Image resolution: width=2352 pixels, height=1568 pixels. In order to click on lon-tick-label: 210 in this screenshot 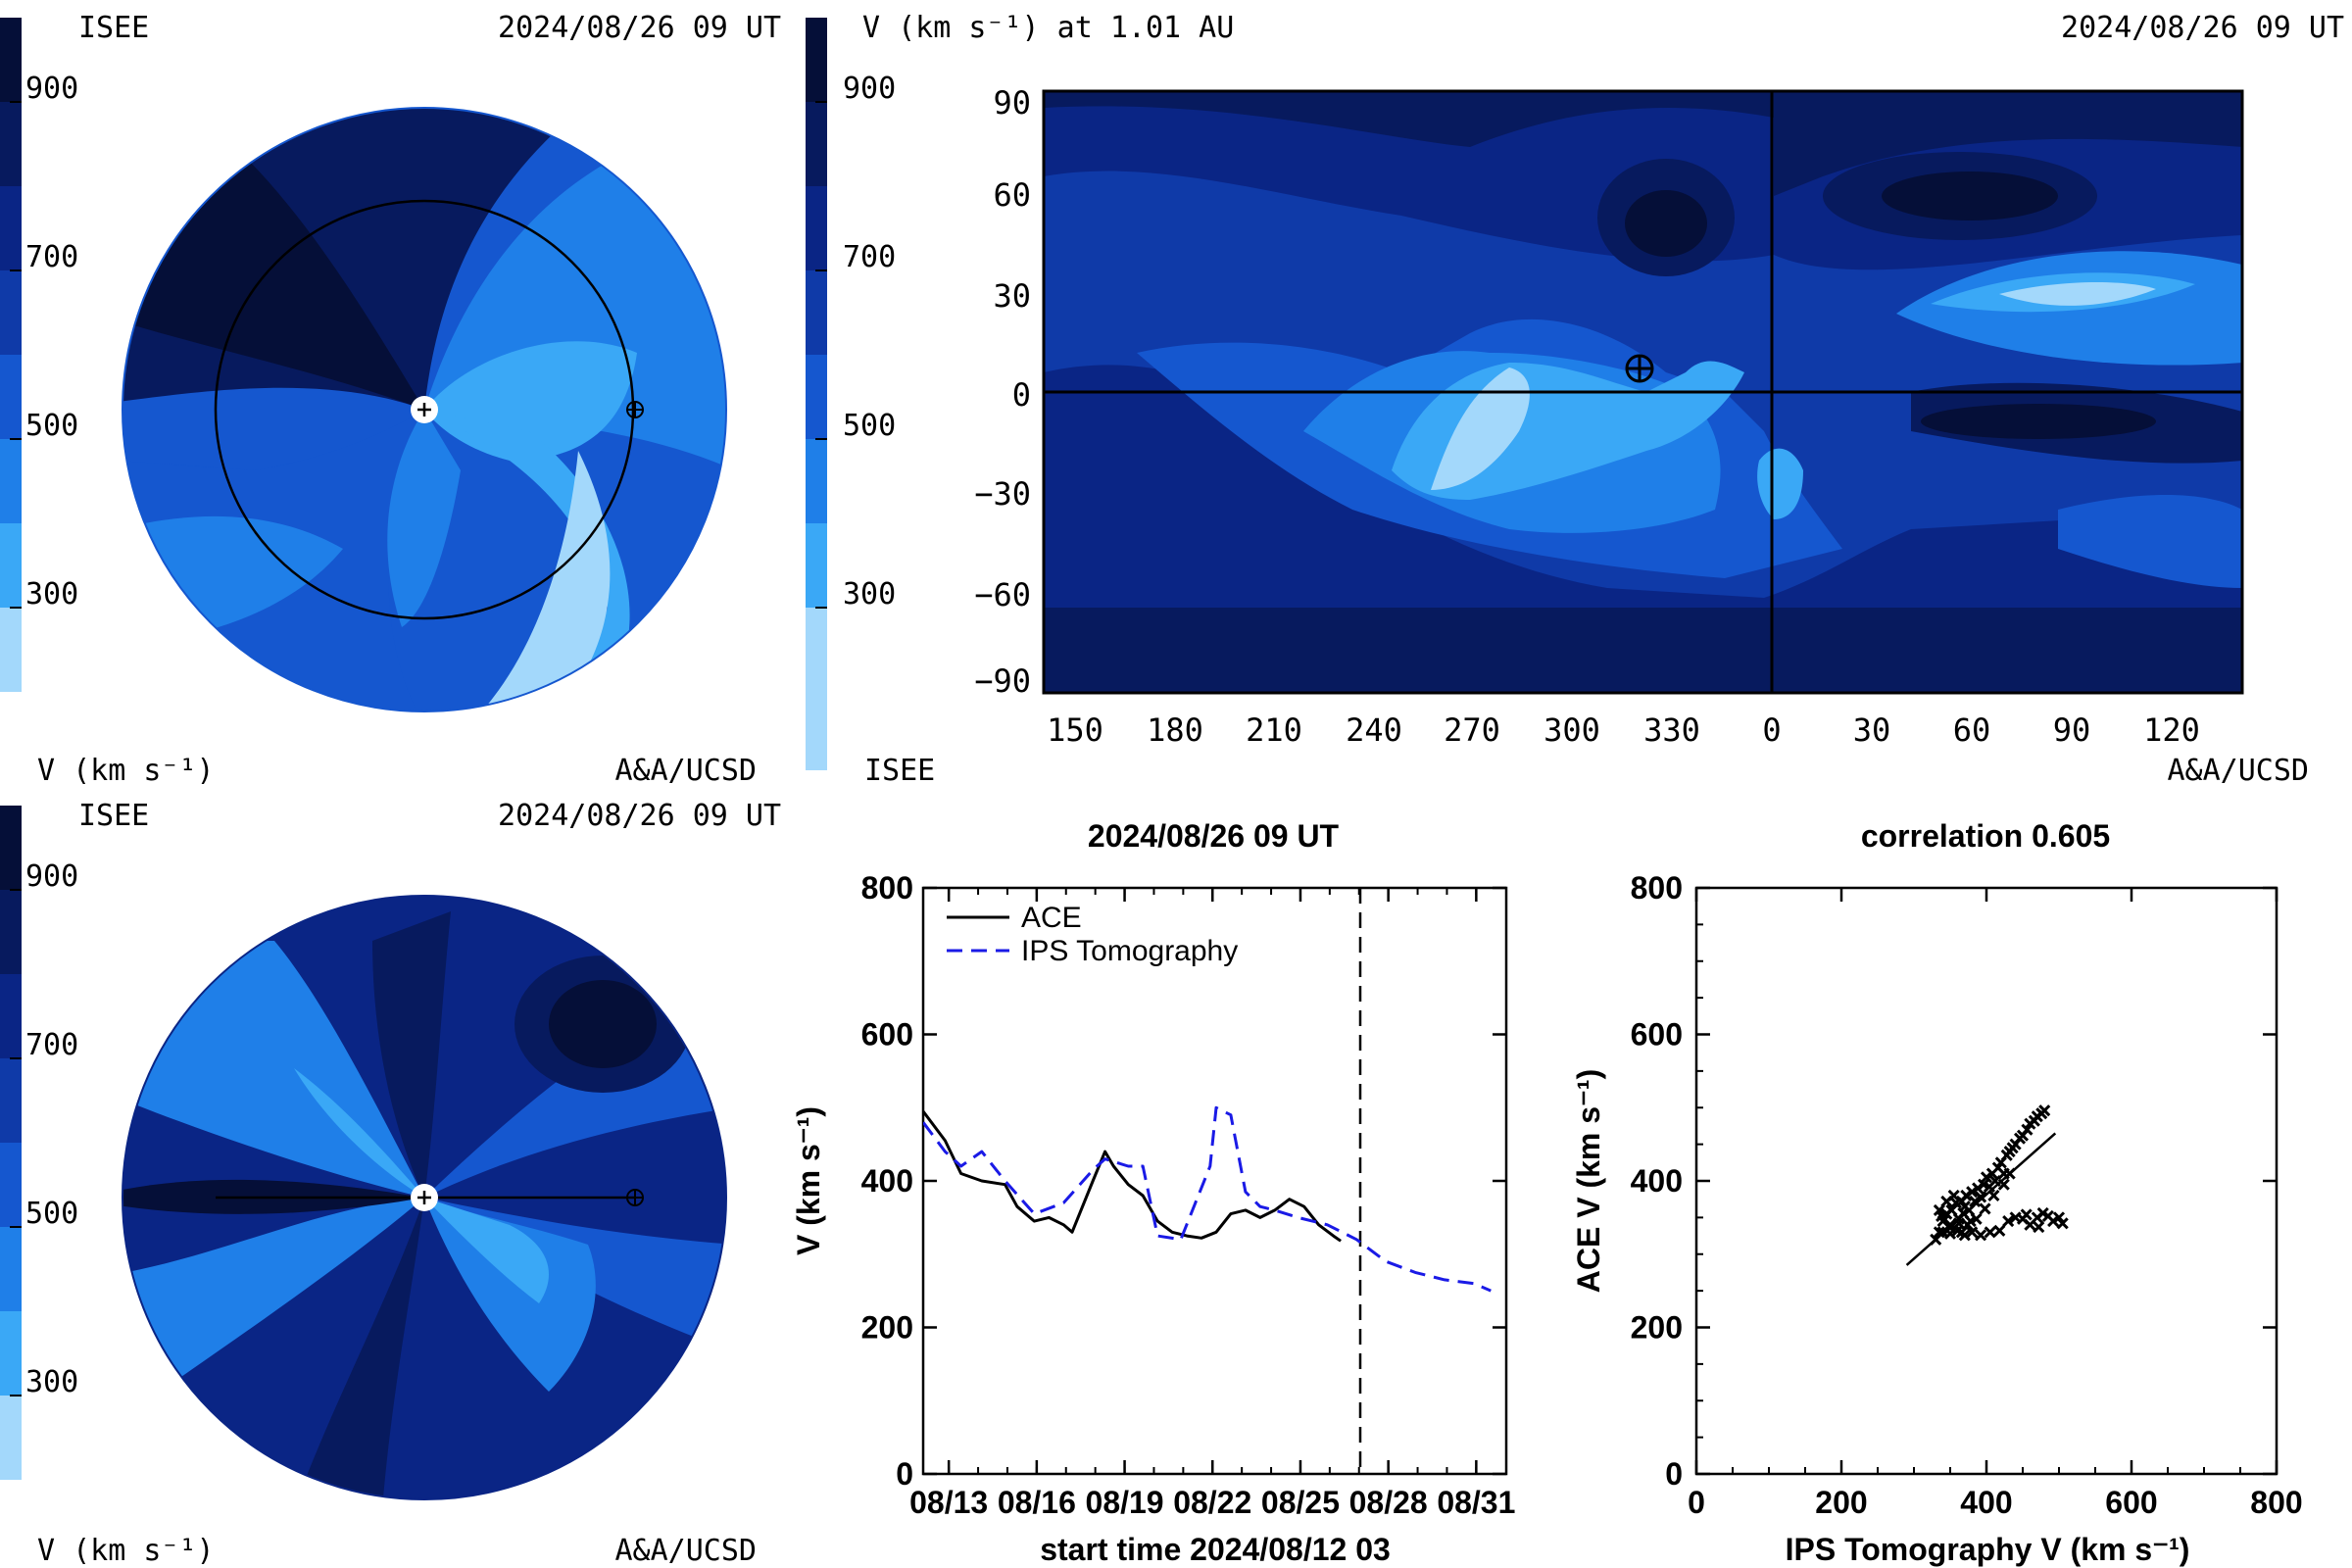, I will do `click(1274, 730)`.